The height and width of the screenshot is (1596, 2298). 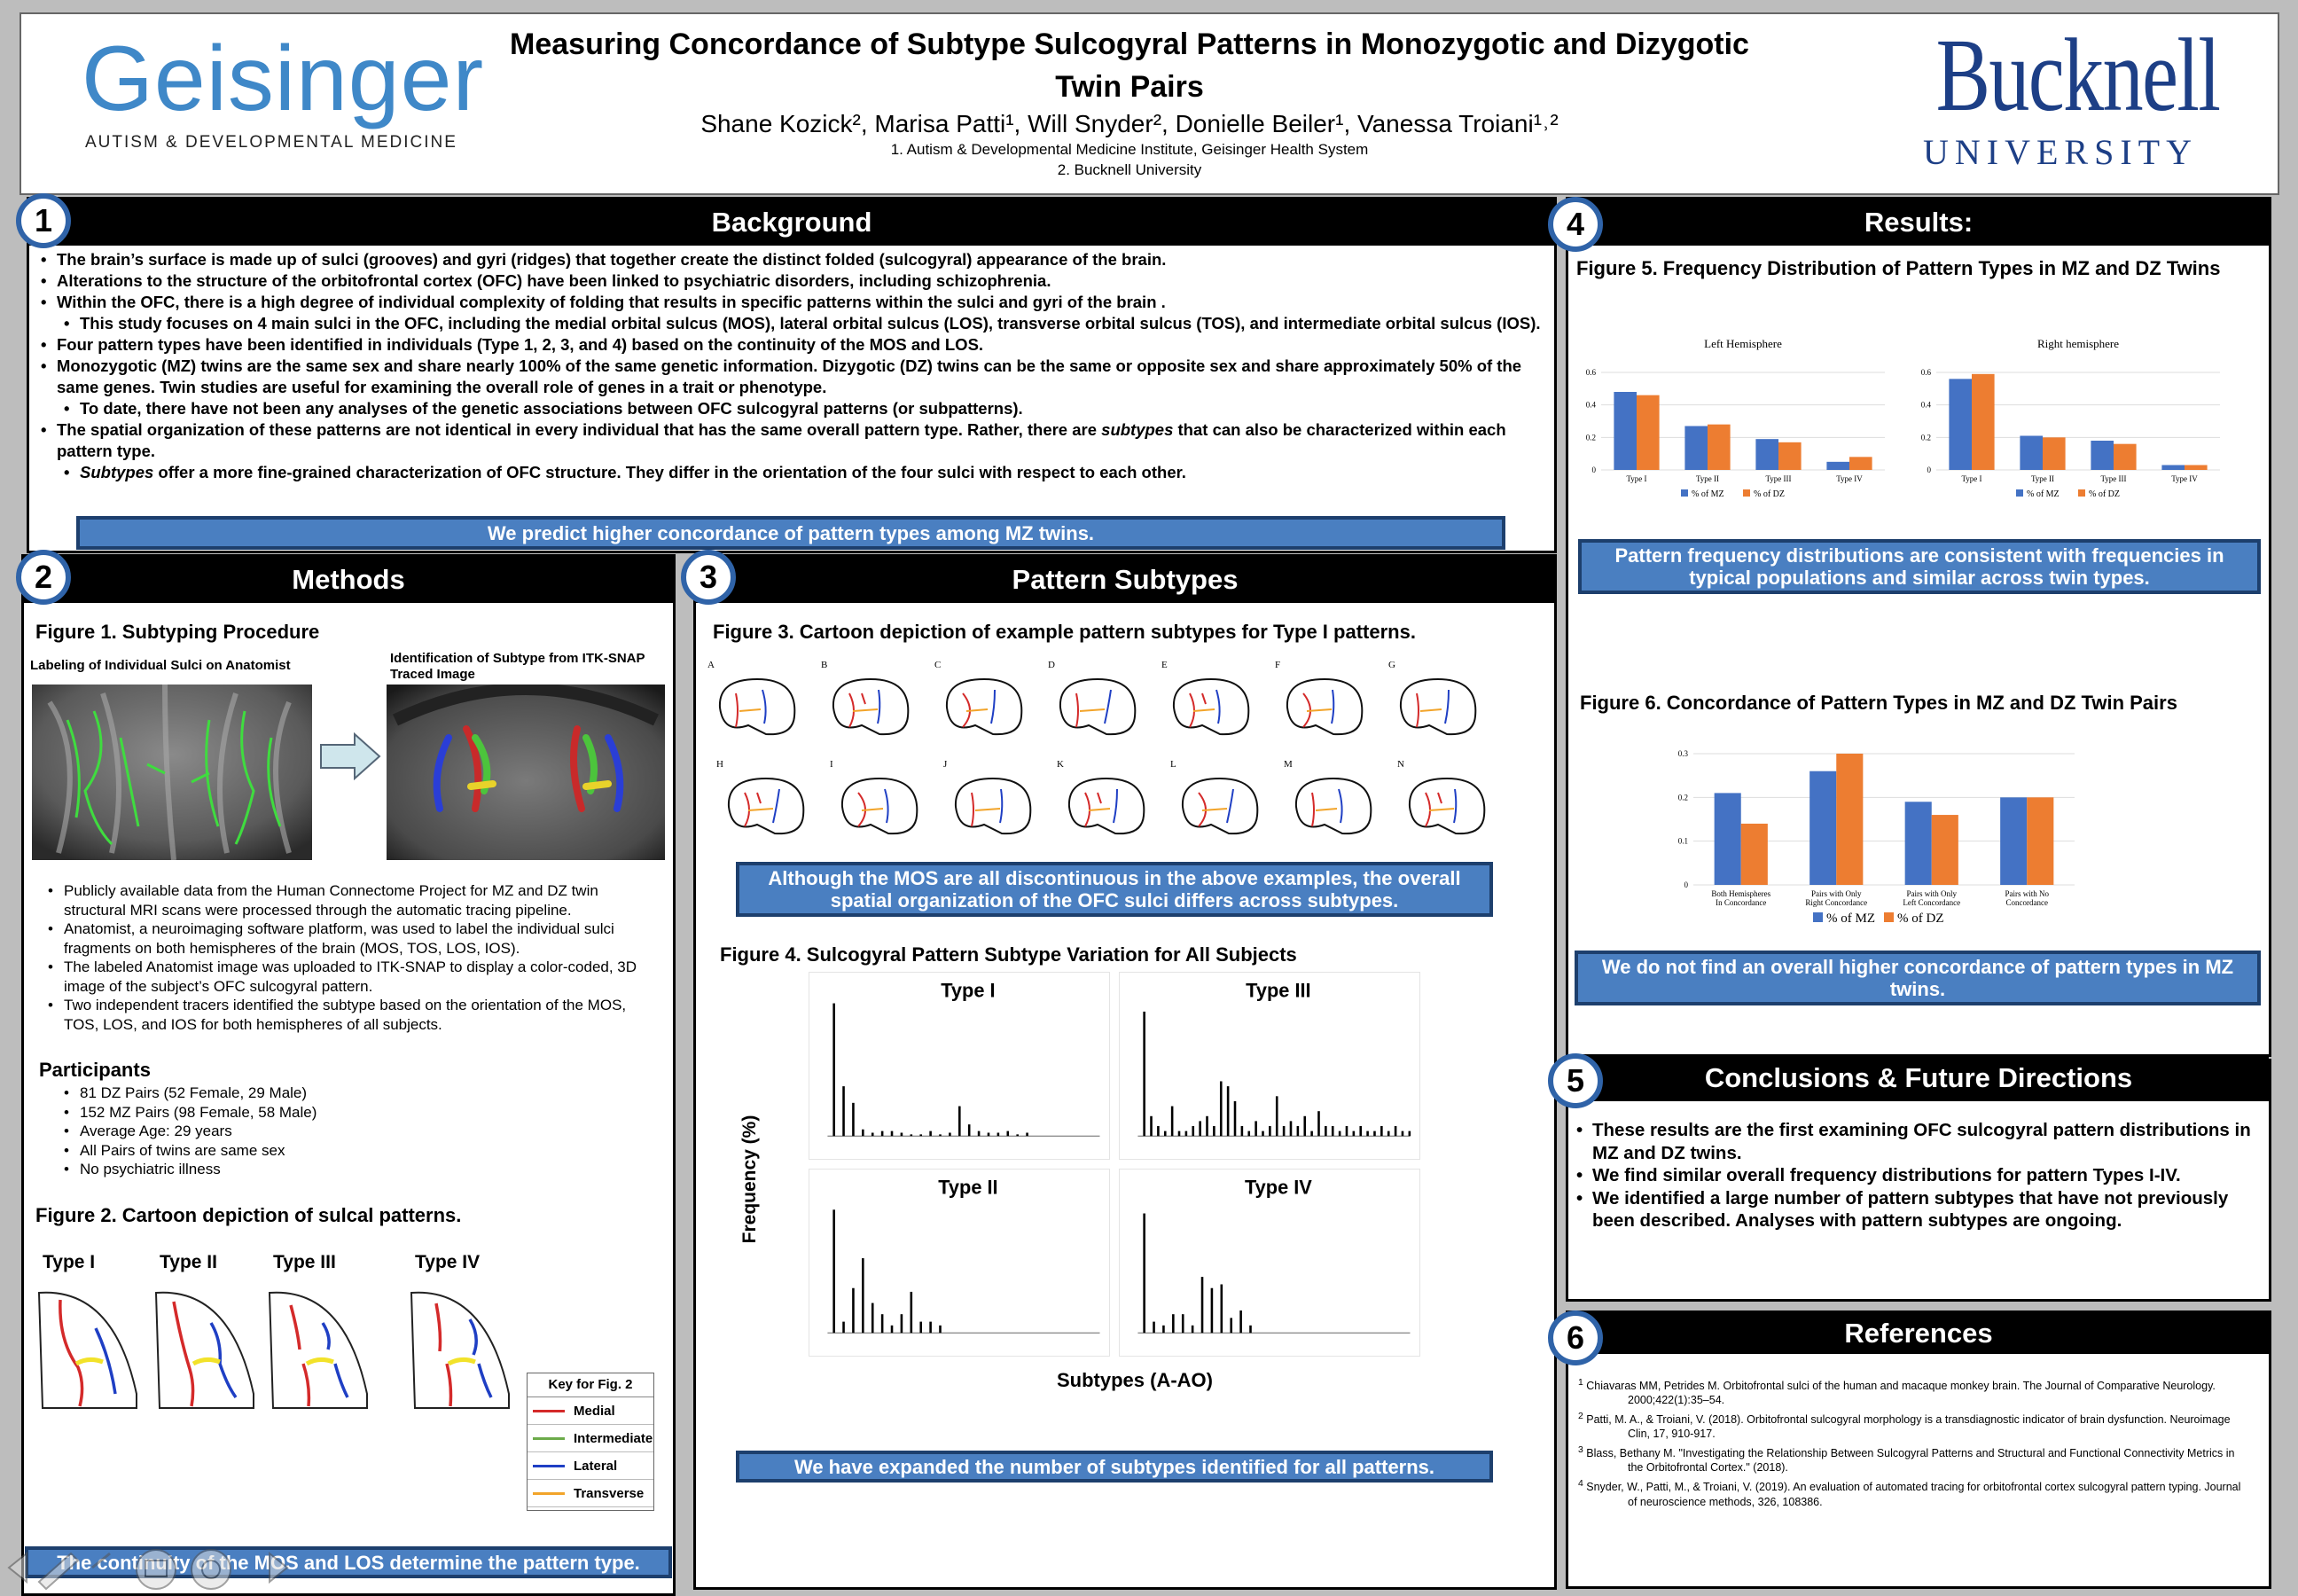 I want to click on fig3-letter: A, so click(x=711, y=665).